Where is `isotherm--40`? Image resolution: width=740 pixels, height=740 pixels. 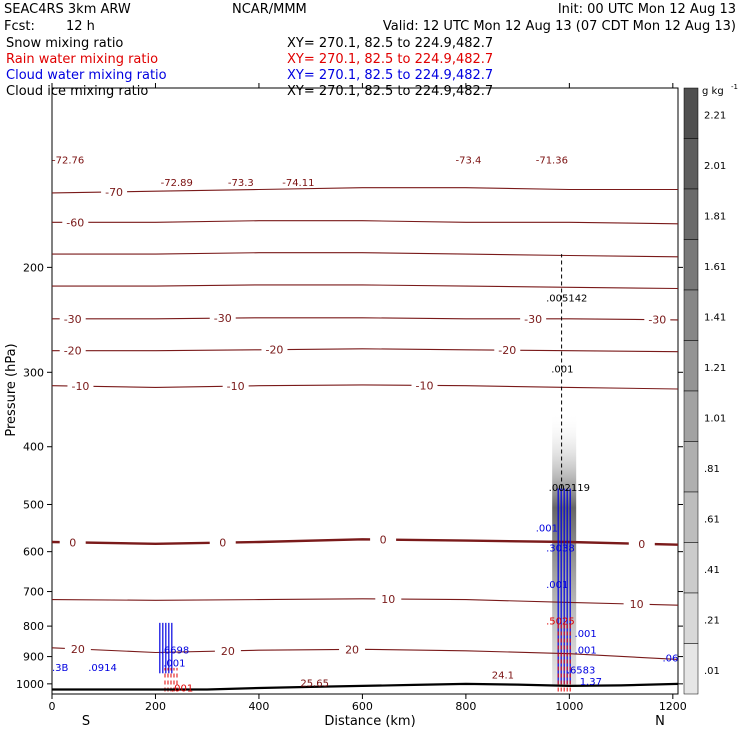
isotherm--40 is located at coordinates (365, 287).